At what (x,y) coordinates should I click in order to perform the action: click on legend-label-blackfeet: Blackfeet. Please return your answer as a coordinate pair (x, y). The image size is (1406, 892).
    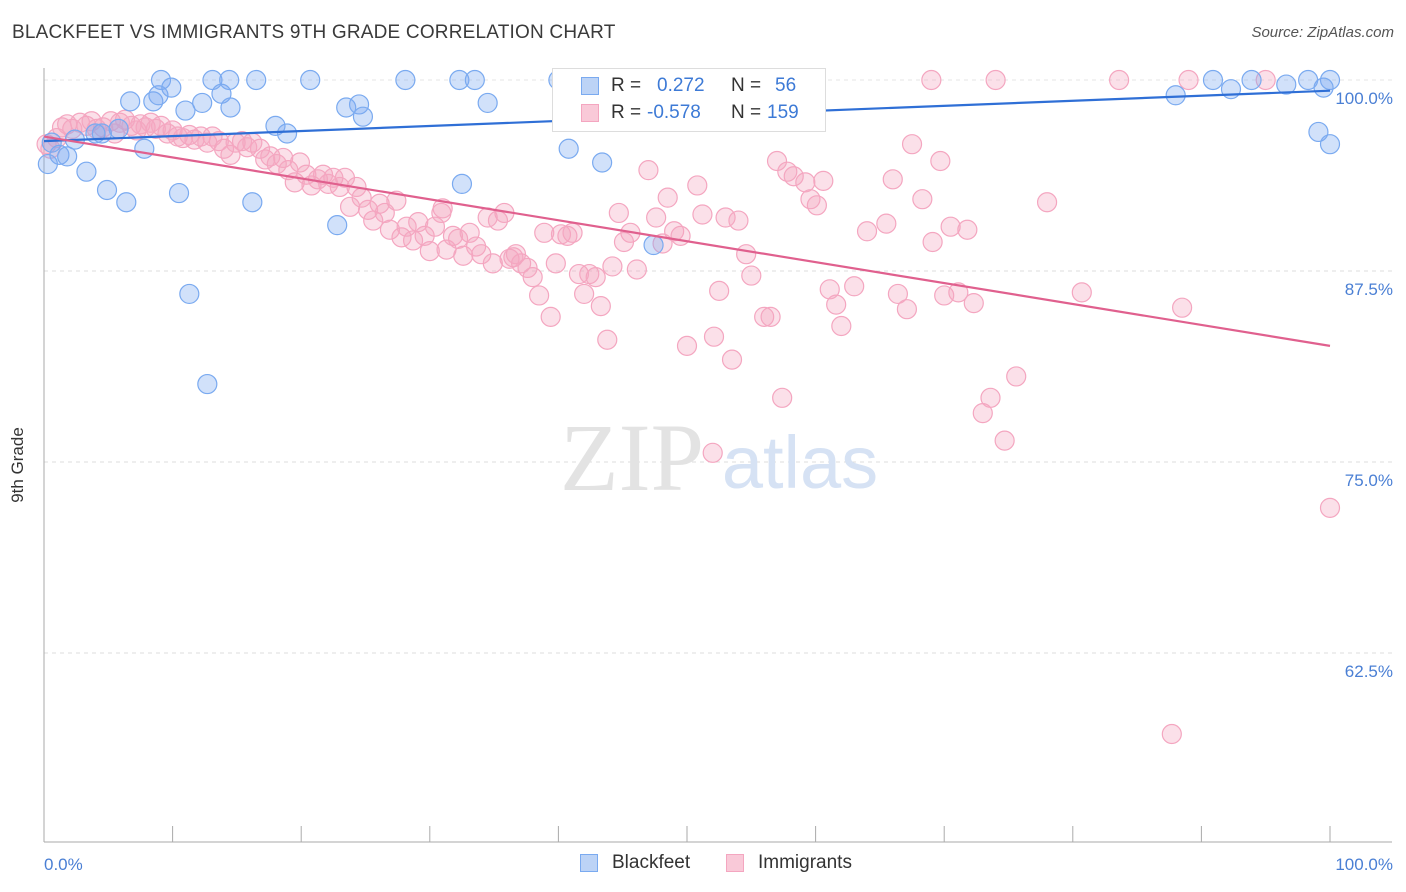
    Looking at the image, I should click on (651, 862).